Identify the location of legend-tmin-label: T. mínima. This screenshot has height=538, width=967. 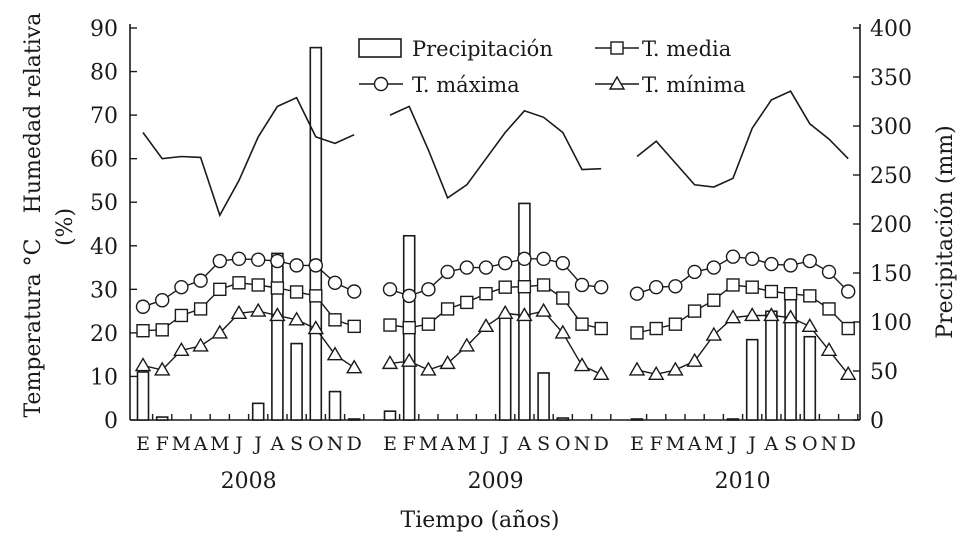
(694, 85).